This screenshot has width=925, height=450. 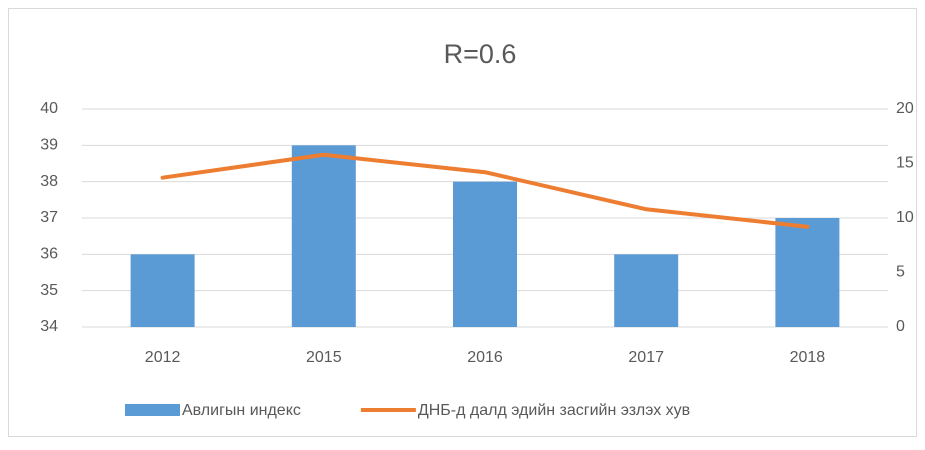 I want to click on x-tick-label: 2015, so click(x=324, y=357).